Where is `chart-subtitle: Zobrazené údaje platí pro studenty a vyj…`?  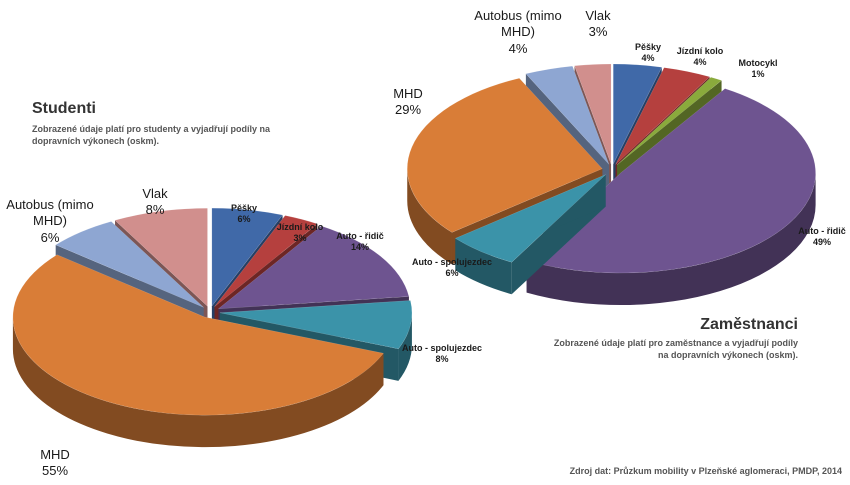
chart-subtitle: Zobrazené údaje platí pro studenty a vyj… is located at coordinates (151, 135).